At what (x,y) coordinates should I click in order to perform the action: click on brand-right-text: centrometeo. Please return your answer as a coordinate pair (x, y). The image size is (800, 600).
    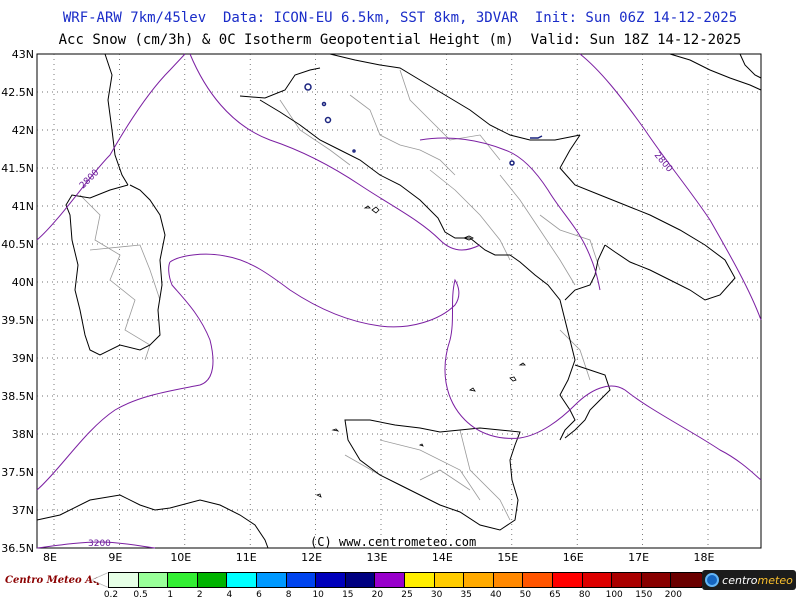
    Looking at the image, I should click on (757, 580).